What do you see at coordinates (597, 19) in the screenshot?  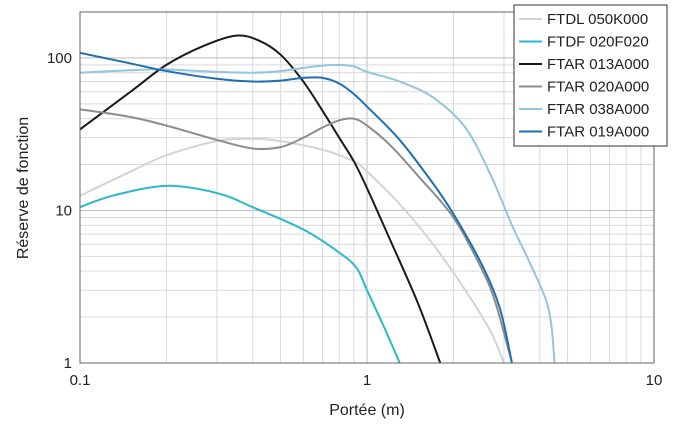 I see `legend-label: FTDL 050K000` at bounding box center [597, 19].